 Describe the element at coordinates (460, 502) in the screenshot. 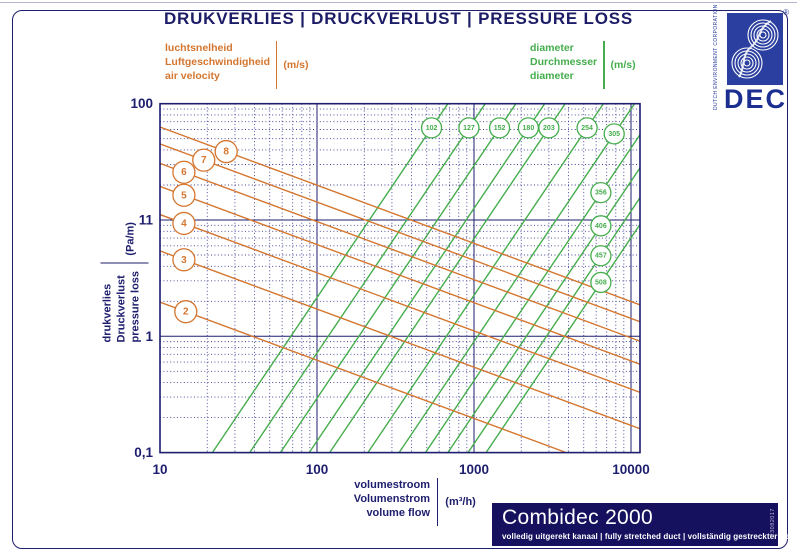

I see `x-axis-unit: (m³/h)` at that location.